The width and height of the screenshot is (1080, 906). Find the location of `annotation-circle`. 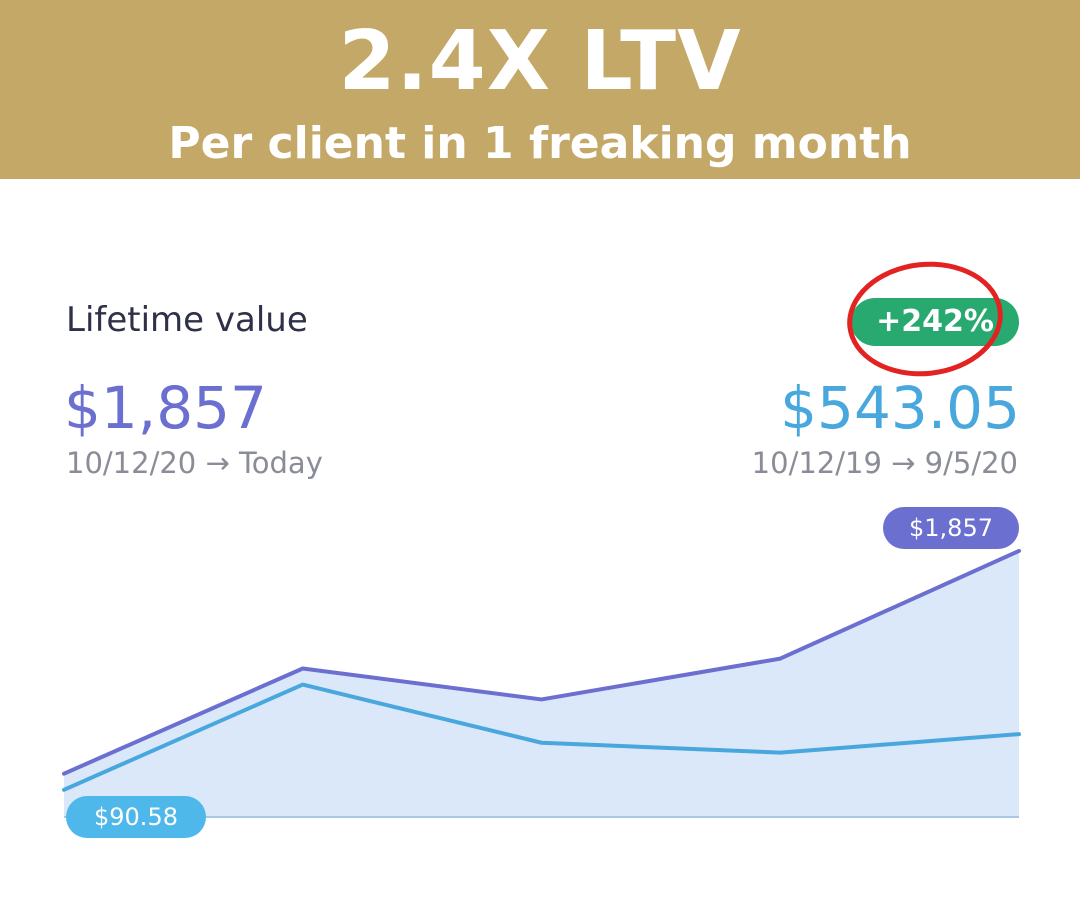

annotation-circle is located at coordinates (925, 319).